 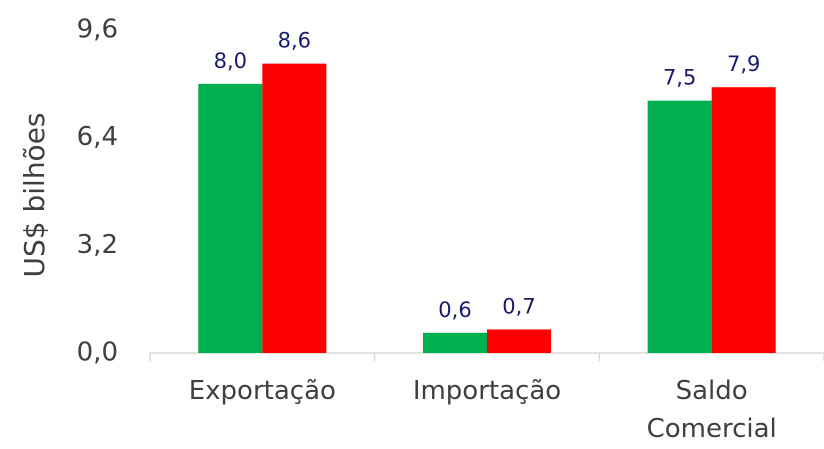 What do you see at coordinates (97, 353) in the screenshot?
I see `y-tick-label: 0,0` at bounding box center [97, 353].